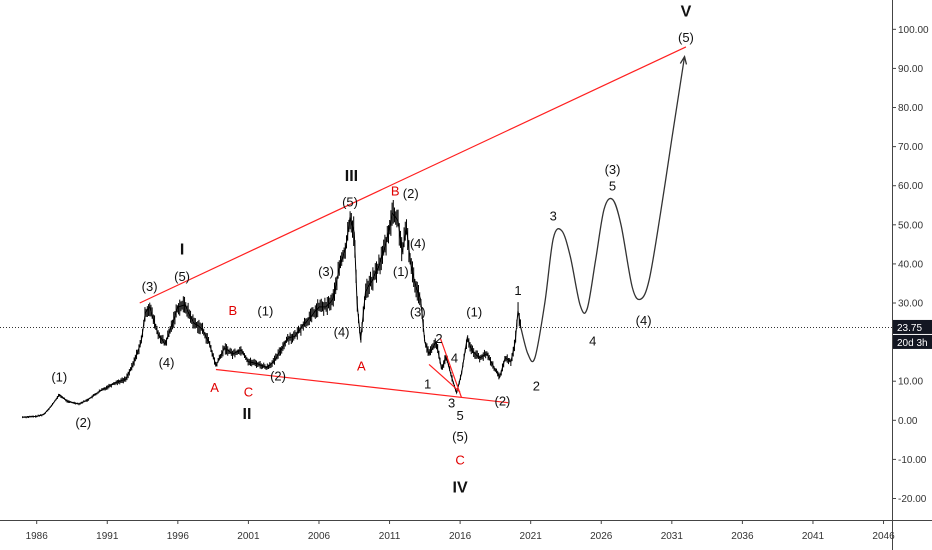 The image size is (932, 550). What do you see at coordinates (883, 536) in the screenshot?
I see `x-tick-label: 2046` at bounding box center [883, 536].